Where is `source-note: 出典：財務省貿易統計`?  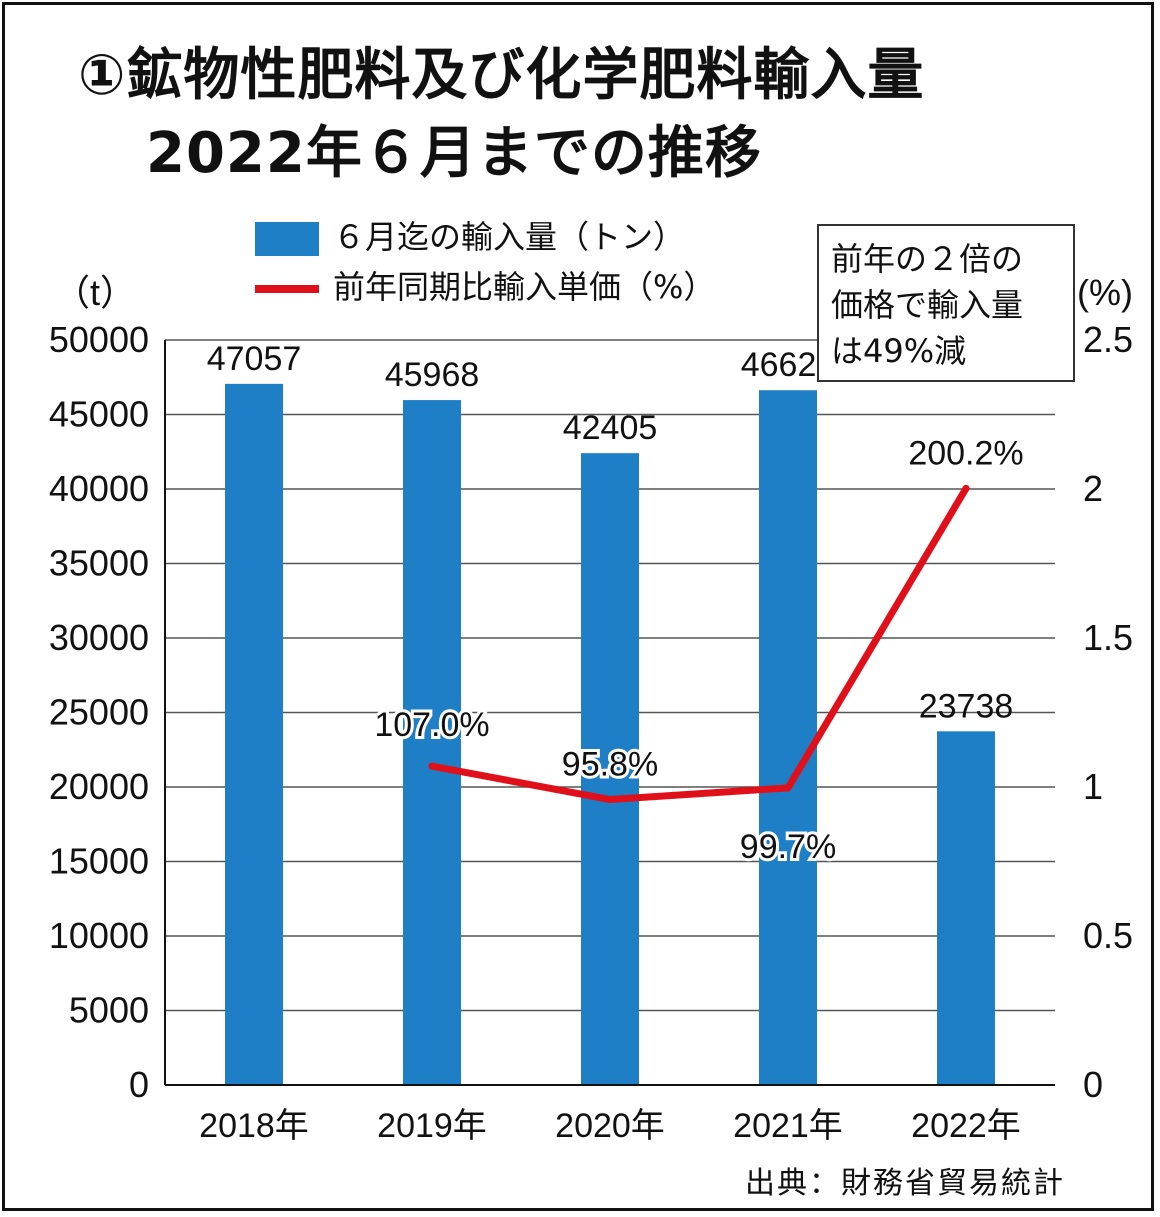 source-note: 出典：財務省貿易統計 is located at coordinates (905, 1183).